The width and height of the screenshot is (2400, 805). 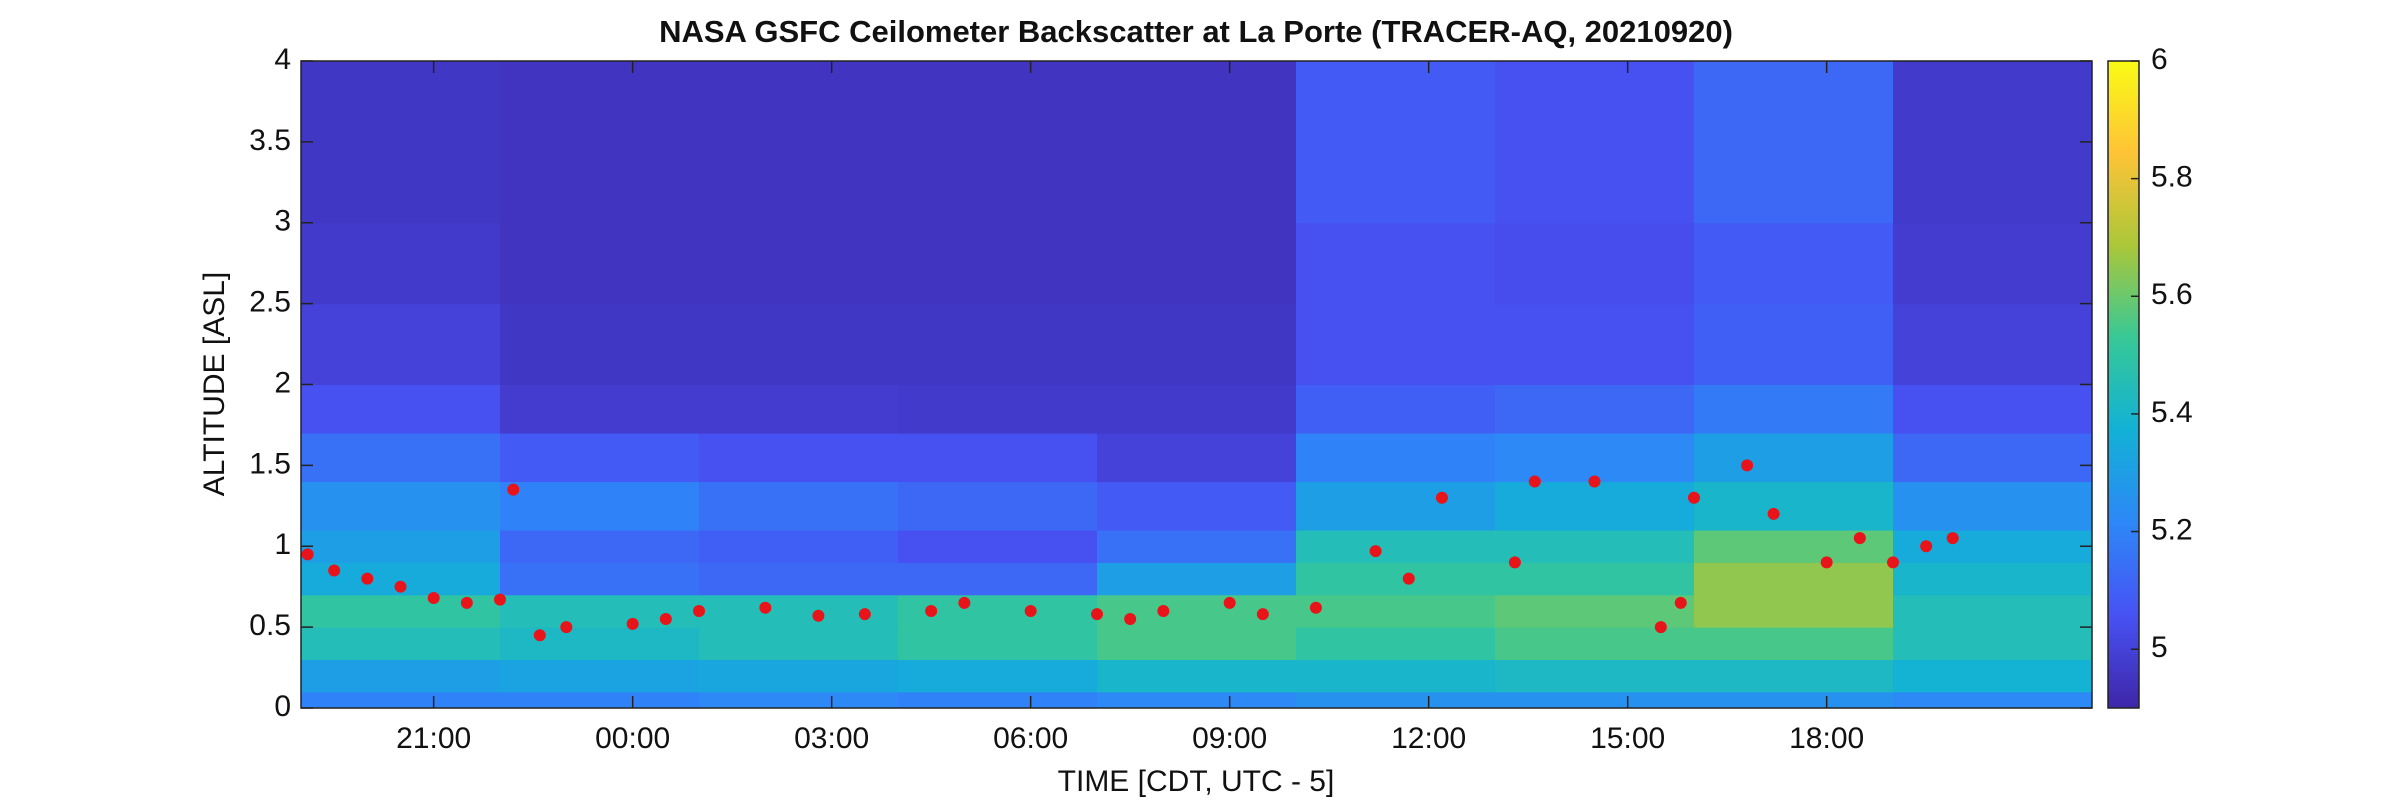 I want to click on x-tick-label: 21:00, so click(x=433, y=738).